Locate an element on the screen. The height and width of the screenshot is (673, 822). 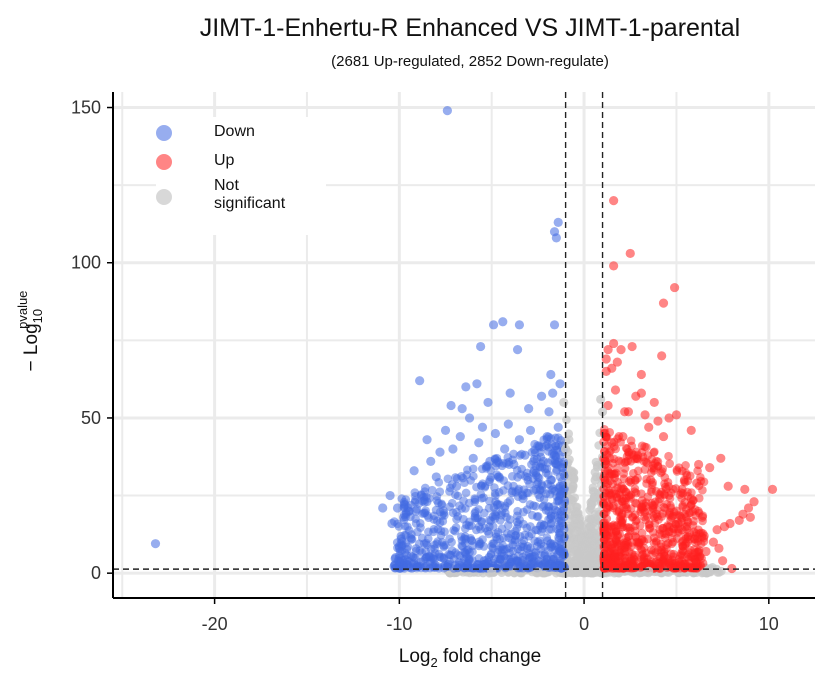
legend-label-down: Down is located at coordinates (234, 131).